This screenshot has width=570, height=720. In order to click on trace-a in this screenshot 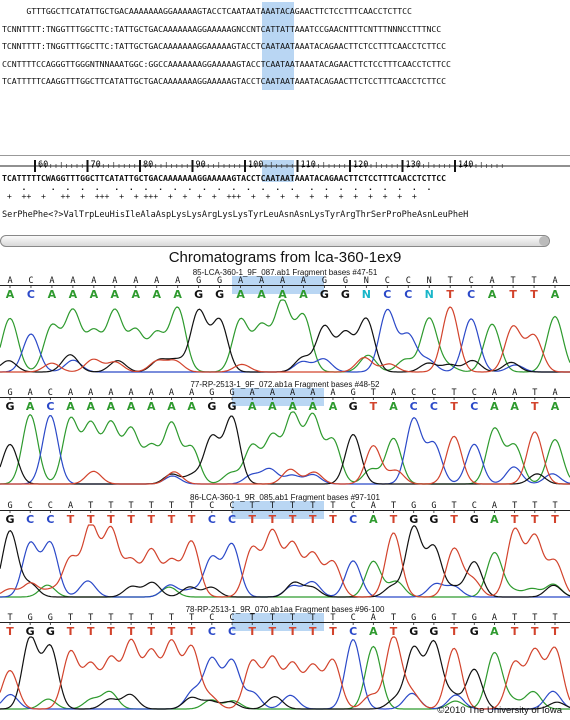, I will do `click(285, 448)`.